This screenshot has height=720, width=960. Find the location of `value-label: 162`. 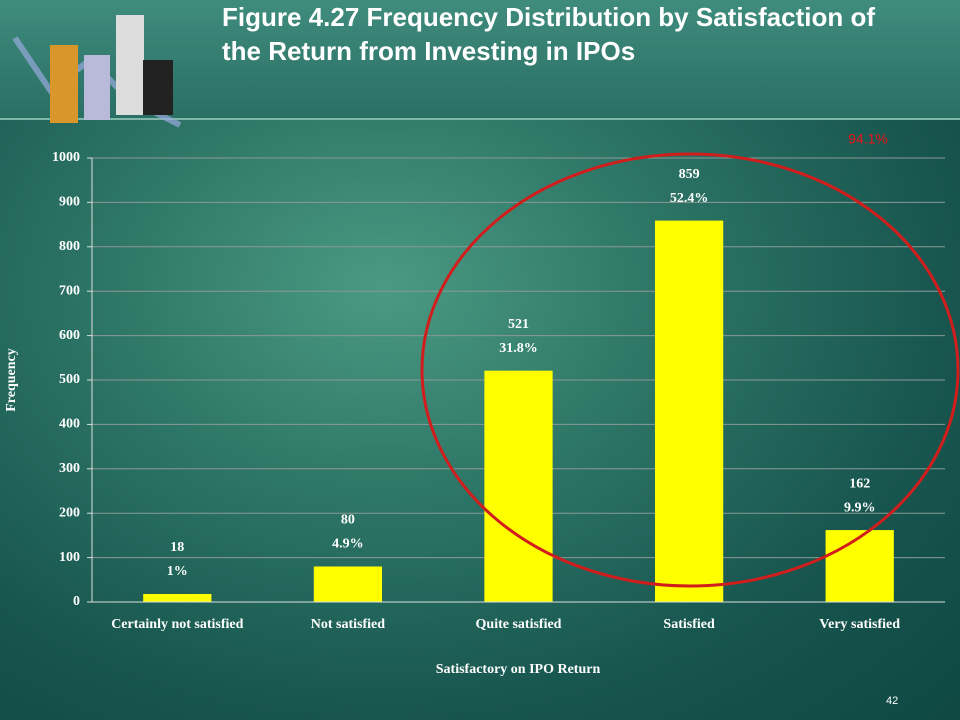

value-label: 162 is located at coordinates (859, 483).